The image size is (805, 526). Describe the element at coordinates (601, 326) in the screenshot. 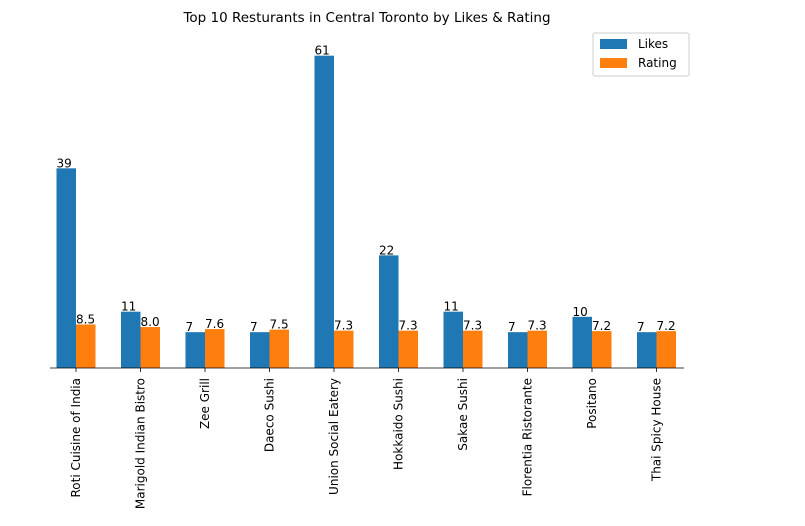

I see `data-label-rating-8: 7.2` at that location.